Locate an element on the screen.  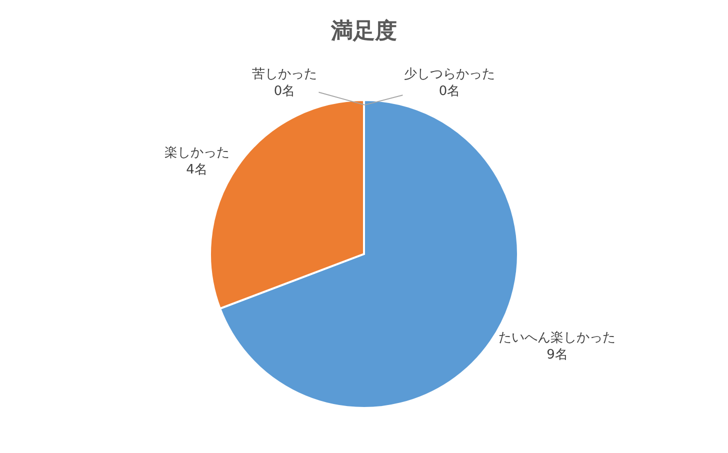
slice-label: たいへん楽しかった is located at coordinates (557, 338).